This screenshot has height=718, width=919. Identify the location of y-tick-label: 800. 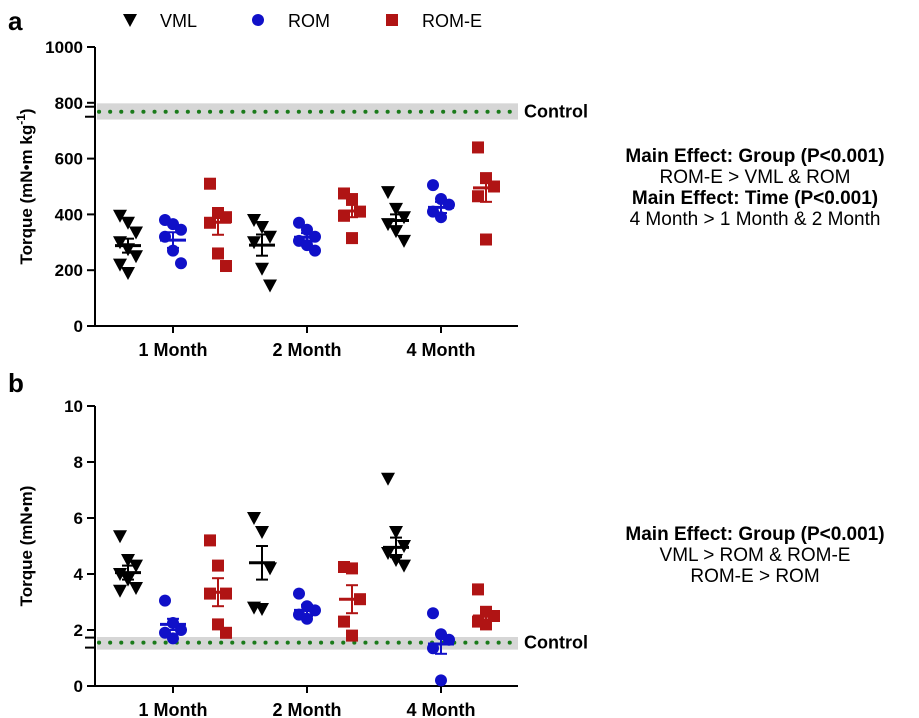
(69, 103).